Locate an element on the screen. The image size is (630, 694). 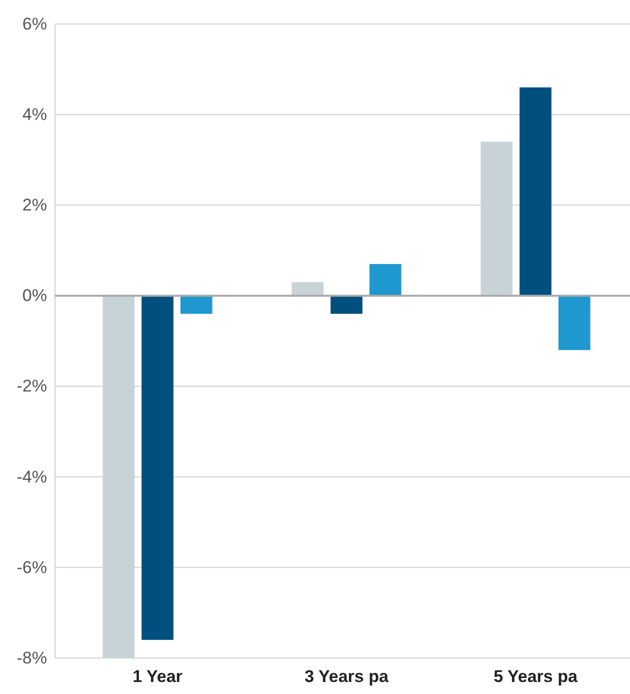
y-tick-label: 0% is located at coordinates (34, 296).